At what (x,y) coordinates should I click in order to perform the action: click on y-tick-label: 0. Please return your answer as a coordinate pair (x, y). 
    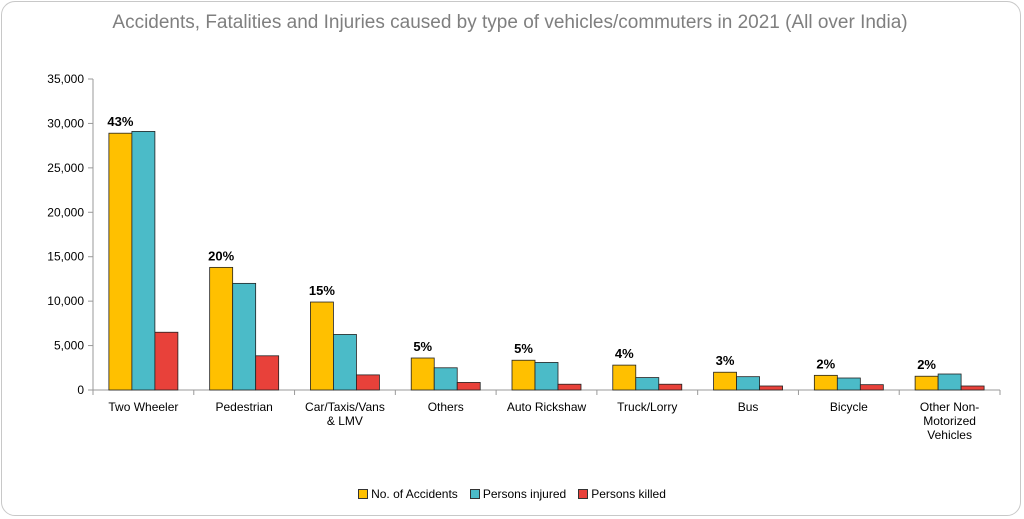
    Looking at the image, I should click on (80, 390).